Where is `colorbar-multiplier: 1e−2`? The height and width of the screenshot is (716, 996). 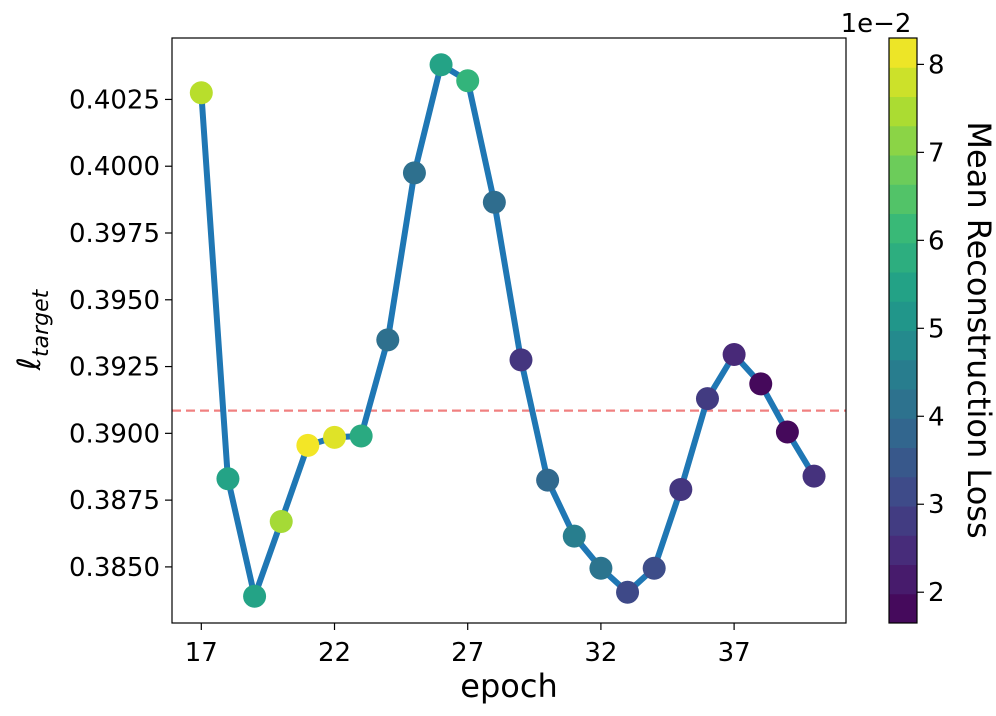 colorbar-multiplier: 1e−2 is located at coordinates (876, 24).